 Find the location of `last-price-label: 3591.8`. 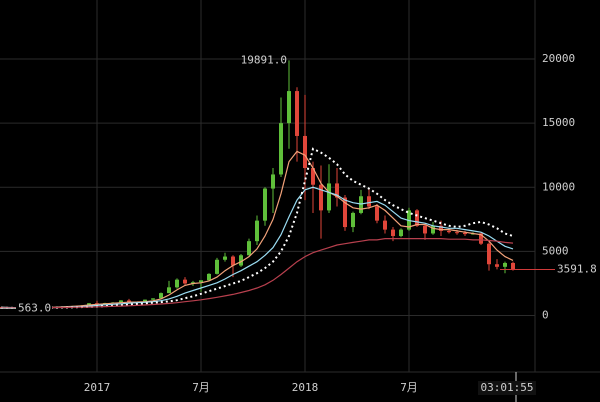

last-price-label: 3591.8 is located at coordinates (577, 268).